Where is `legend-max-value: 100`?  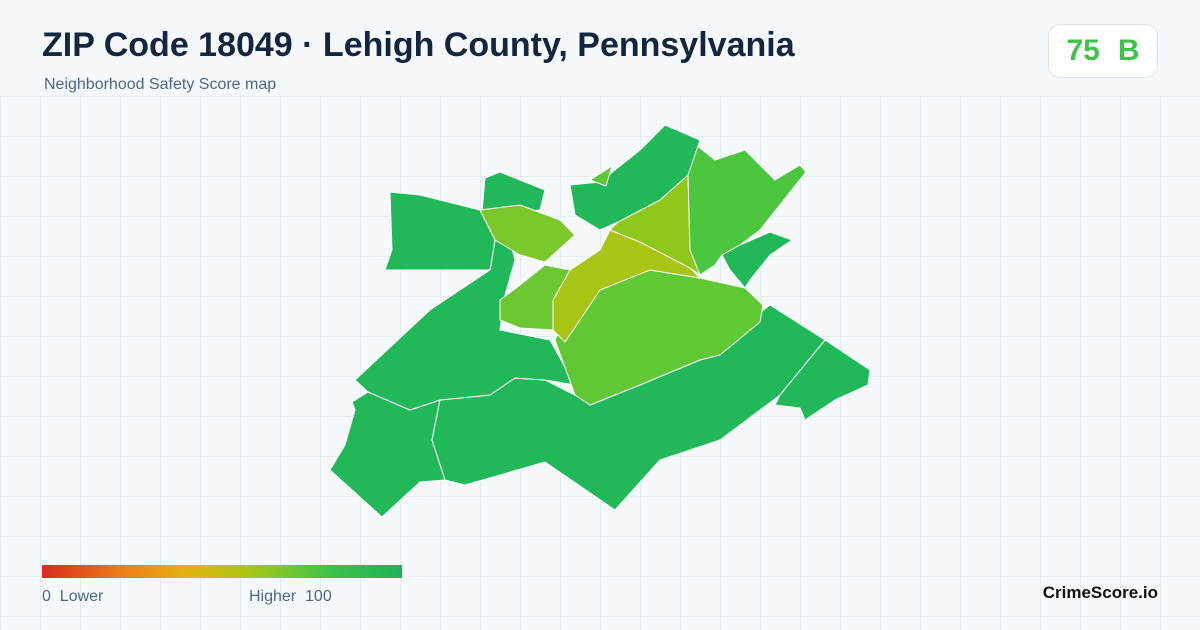 legend-max-value: 100 is located at coordinates (318, 596).